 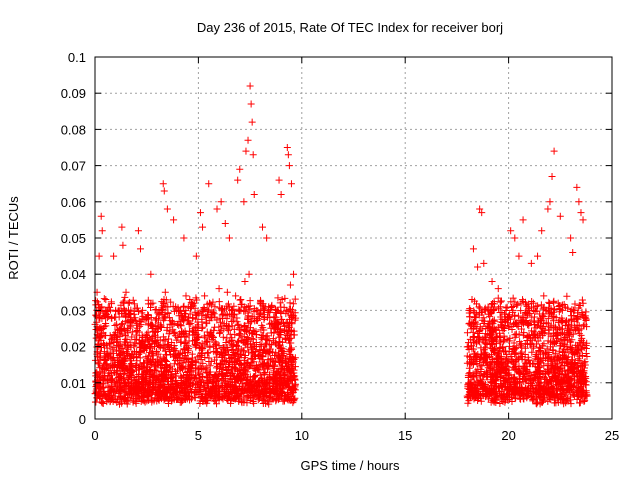 I want to click on y-tick-label: 0.06, so click(x=73, y=202).